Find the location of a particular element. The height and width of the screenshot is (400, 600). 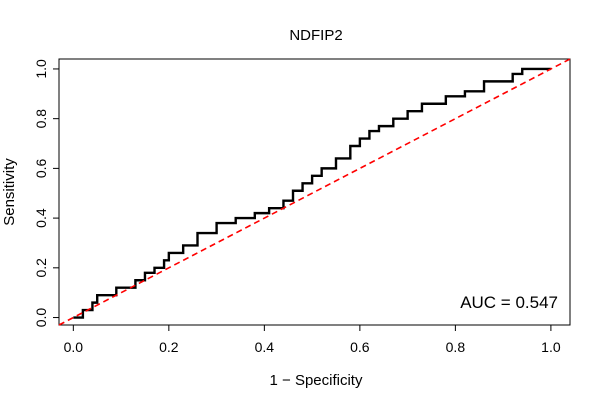

y-tick-label: 0.0 is located at coordinates (41, 318).